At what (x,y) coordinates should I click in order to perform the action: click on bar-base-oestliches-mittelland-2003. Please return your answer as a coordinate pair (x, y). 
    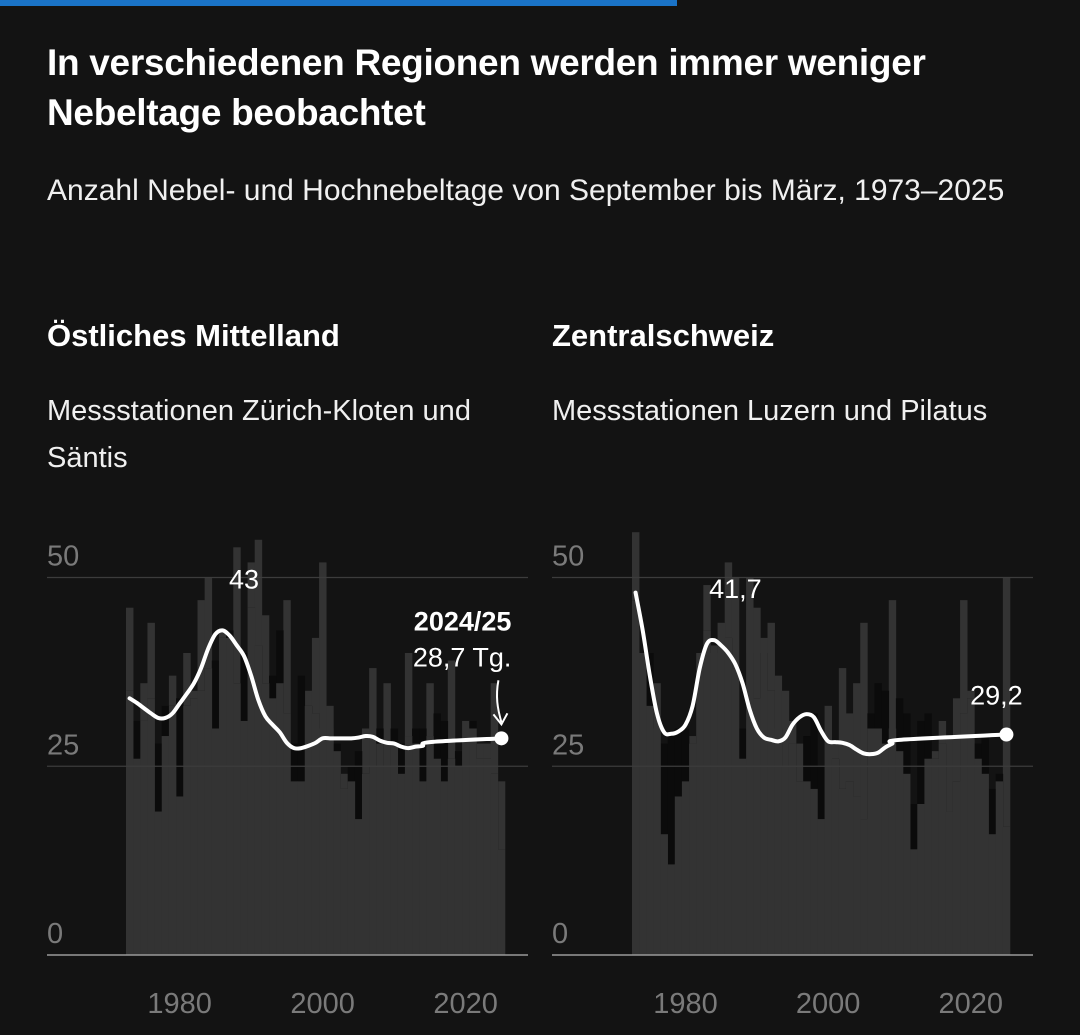
    Looking at the image, I should click on (344, 871).